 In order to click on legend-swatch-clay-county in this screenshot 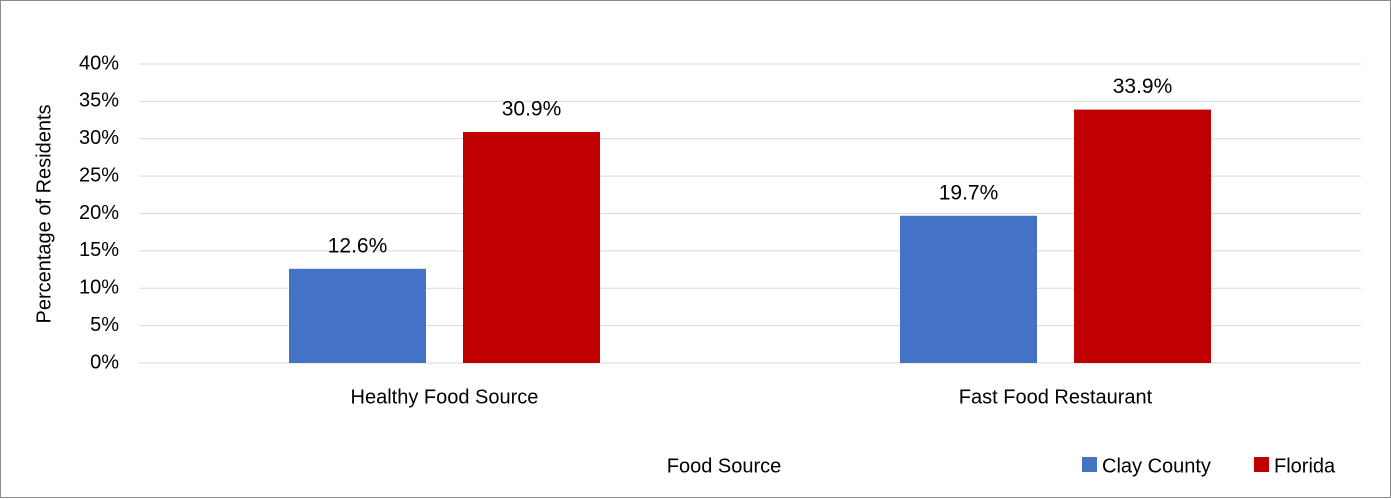, I will do `click(1089, 464)`.